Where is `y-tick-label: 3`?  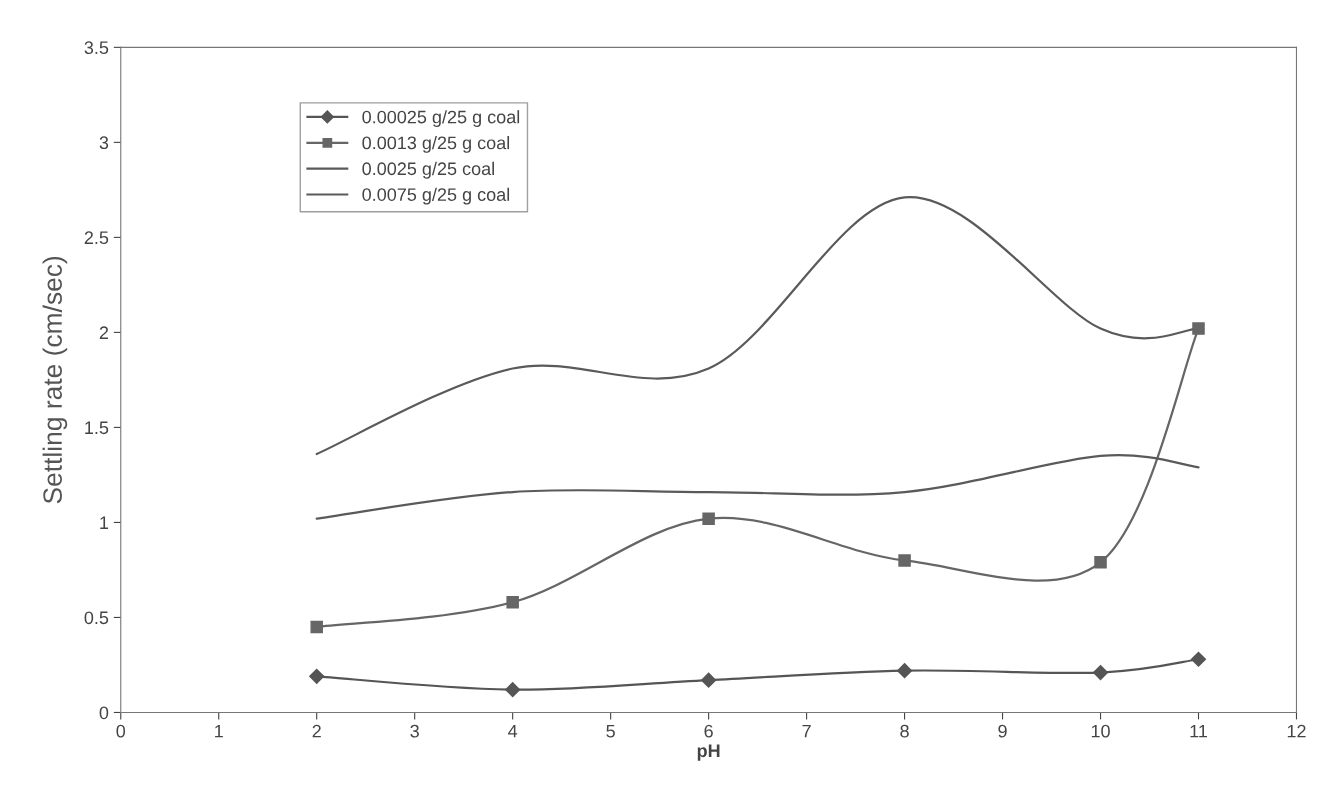
y-tick-label: 3 is located at coordinates (104, 143).